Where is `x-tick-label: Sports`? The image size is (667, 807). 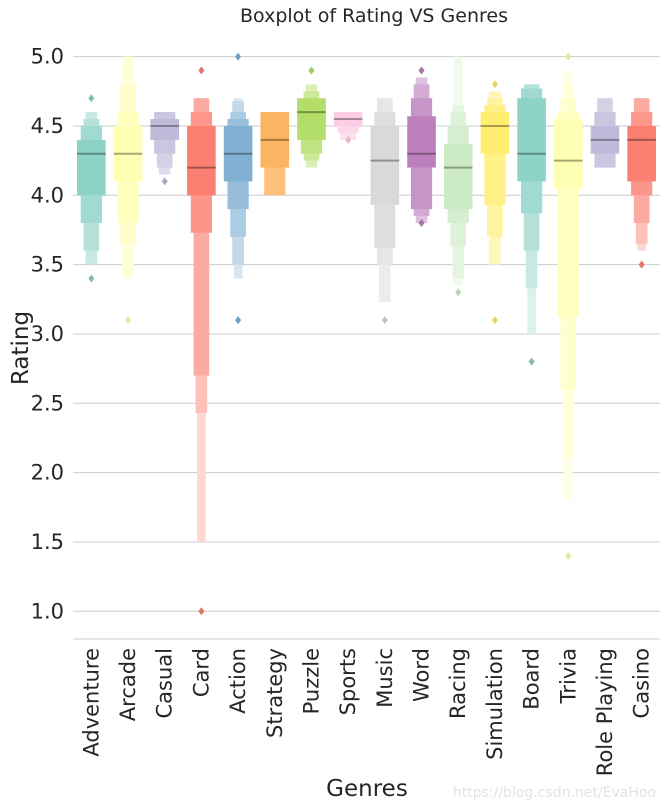 x-tick-label: Sports is located at coordinates (348, 681).